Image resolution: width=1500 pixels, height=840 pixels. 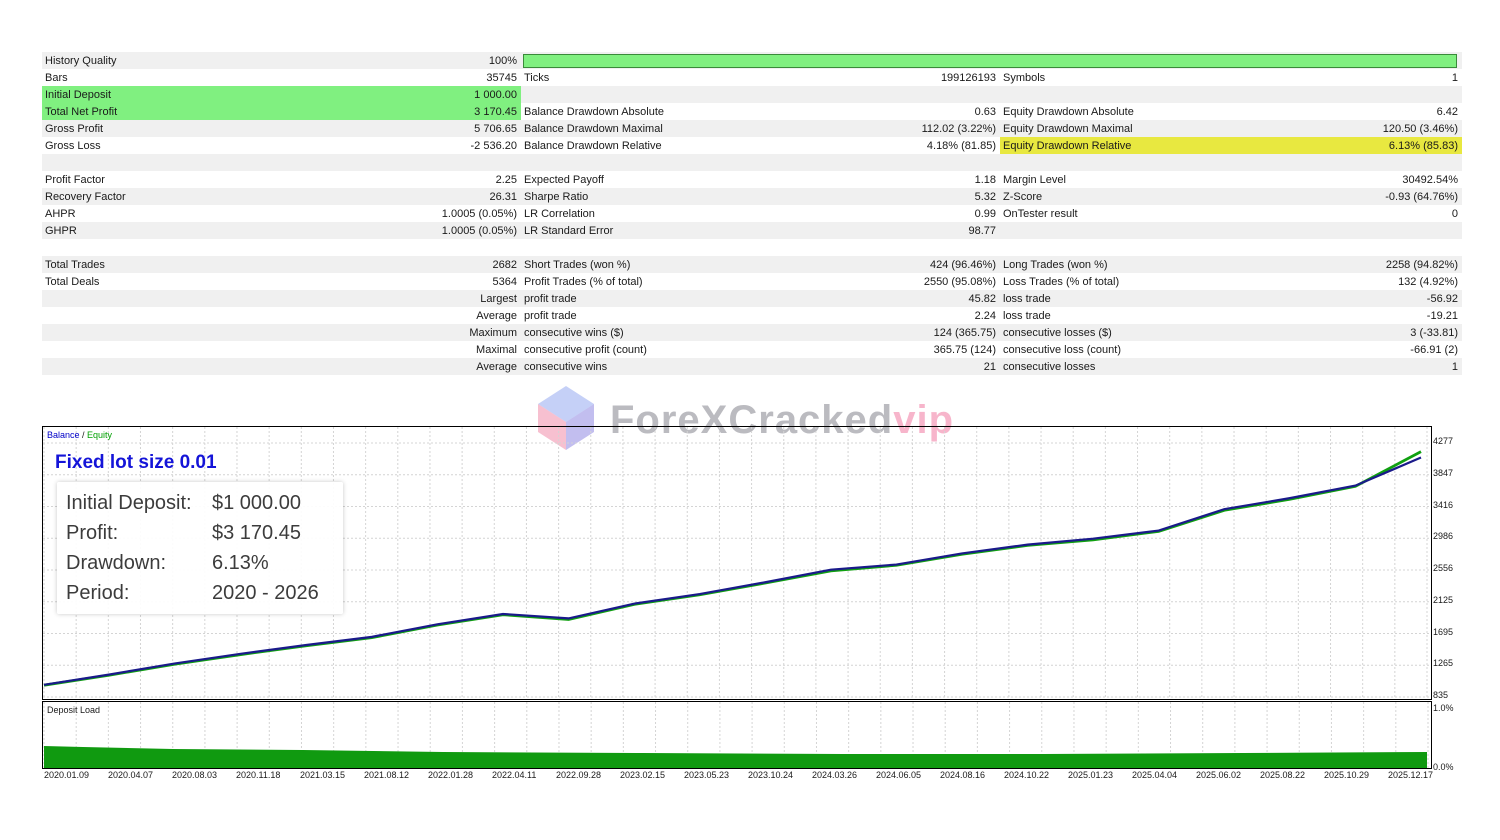 I want to click on load-tick-bottom: 0.0%, so click(x=1443, y=767).